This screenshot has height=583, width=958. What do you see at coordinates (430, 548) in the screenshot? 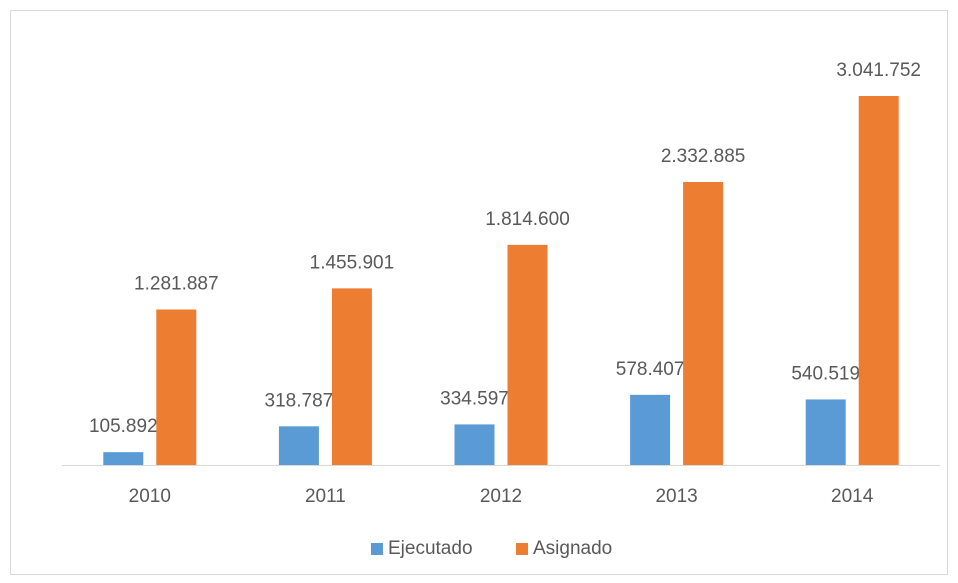
I see `legend-label: Ejecutado` at bounding box center [430, 548].